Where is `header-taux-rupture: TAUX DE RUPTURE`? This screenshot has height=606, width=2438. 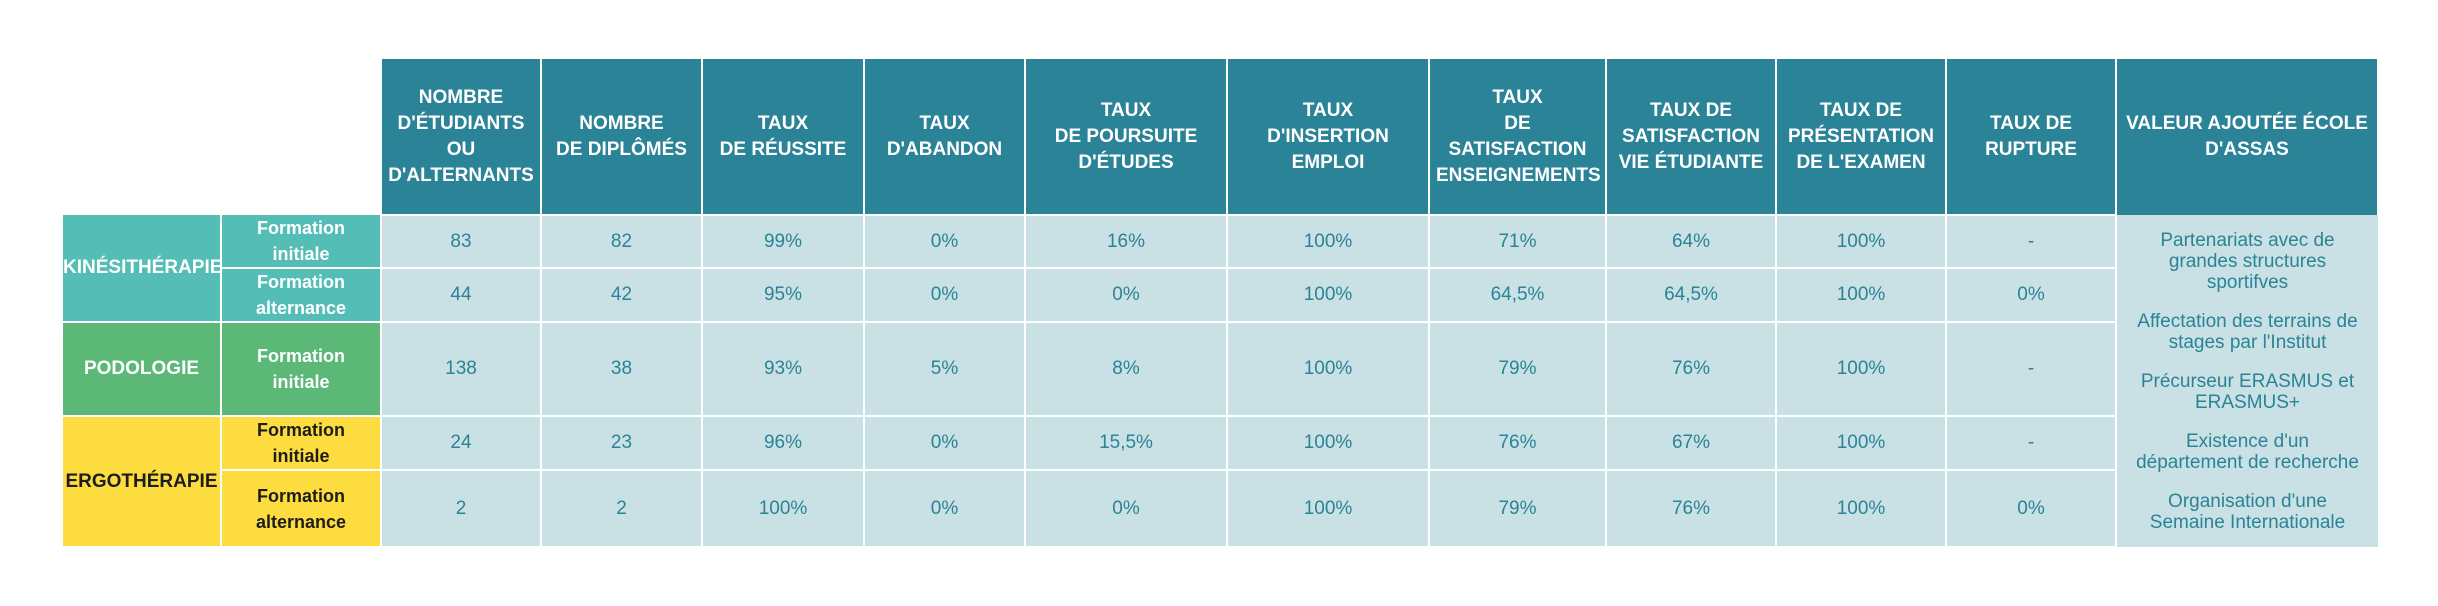
header-taux-rupture: TAUX DE RUPTURE is located at coordinates (2031, 137).